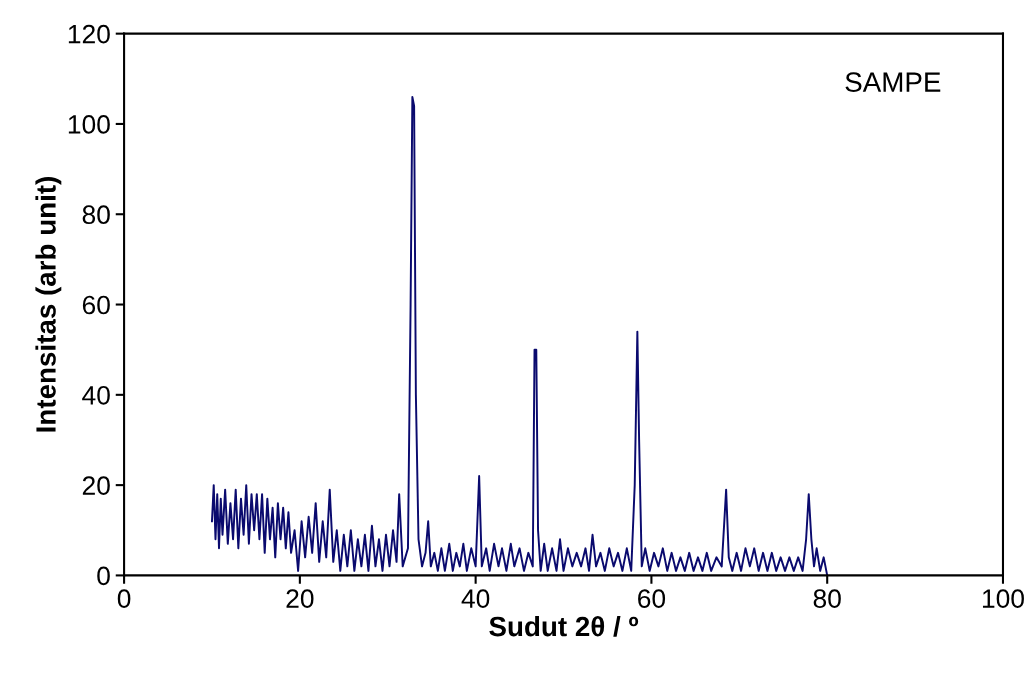 The image size is (1034, 673). I want to click on y-tick-label: 80, so click(96, 215).